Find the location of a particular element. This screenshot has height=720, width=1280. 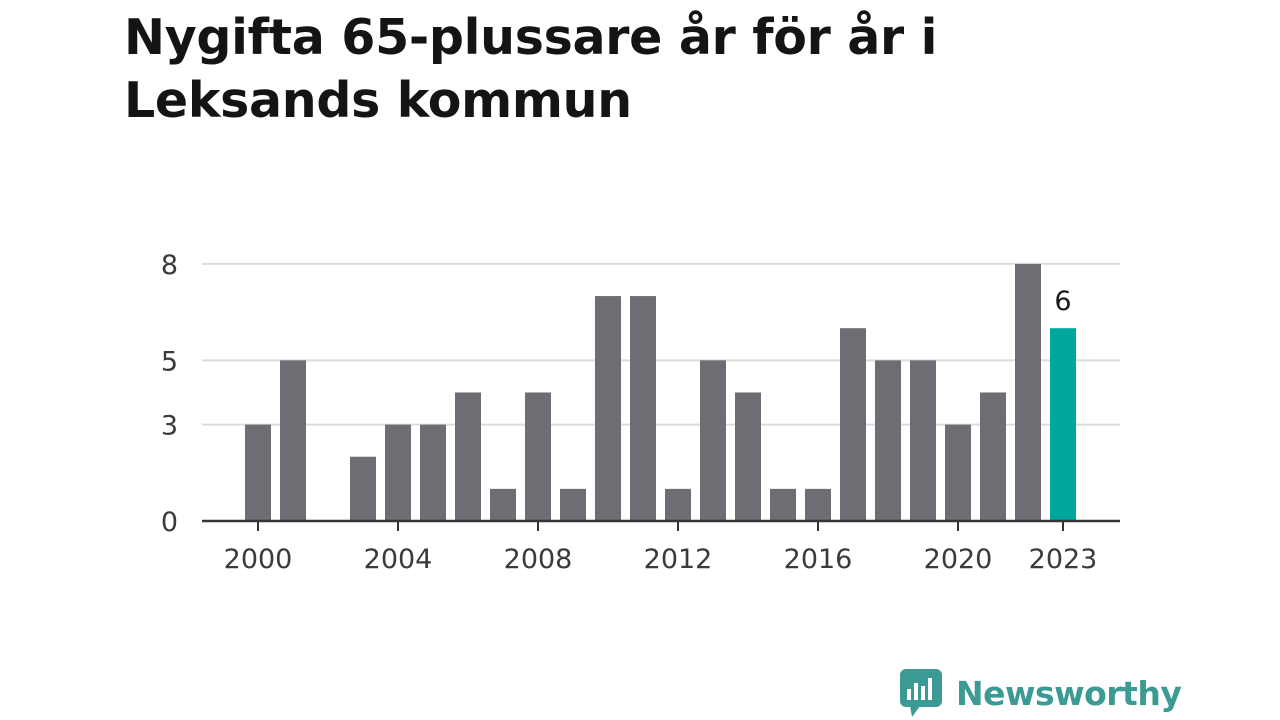

data-label-2023: 6 is located at coordinates (1062, 301).